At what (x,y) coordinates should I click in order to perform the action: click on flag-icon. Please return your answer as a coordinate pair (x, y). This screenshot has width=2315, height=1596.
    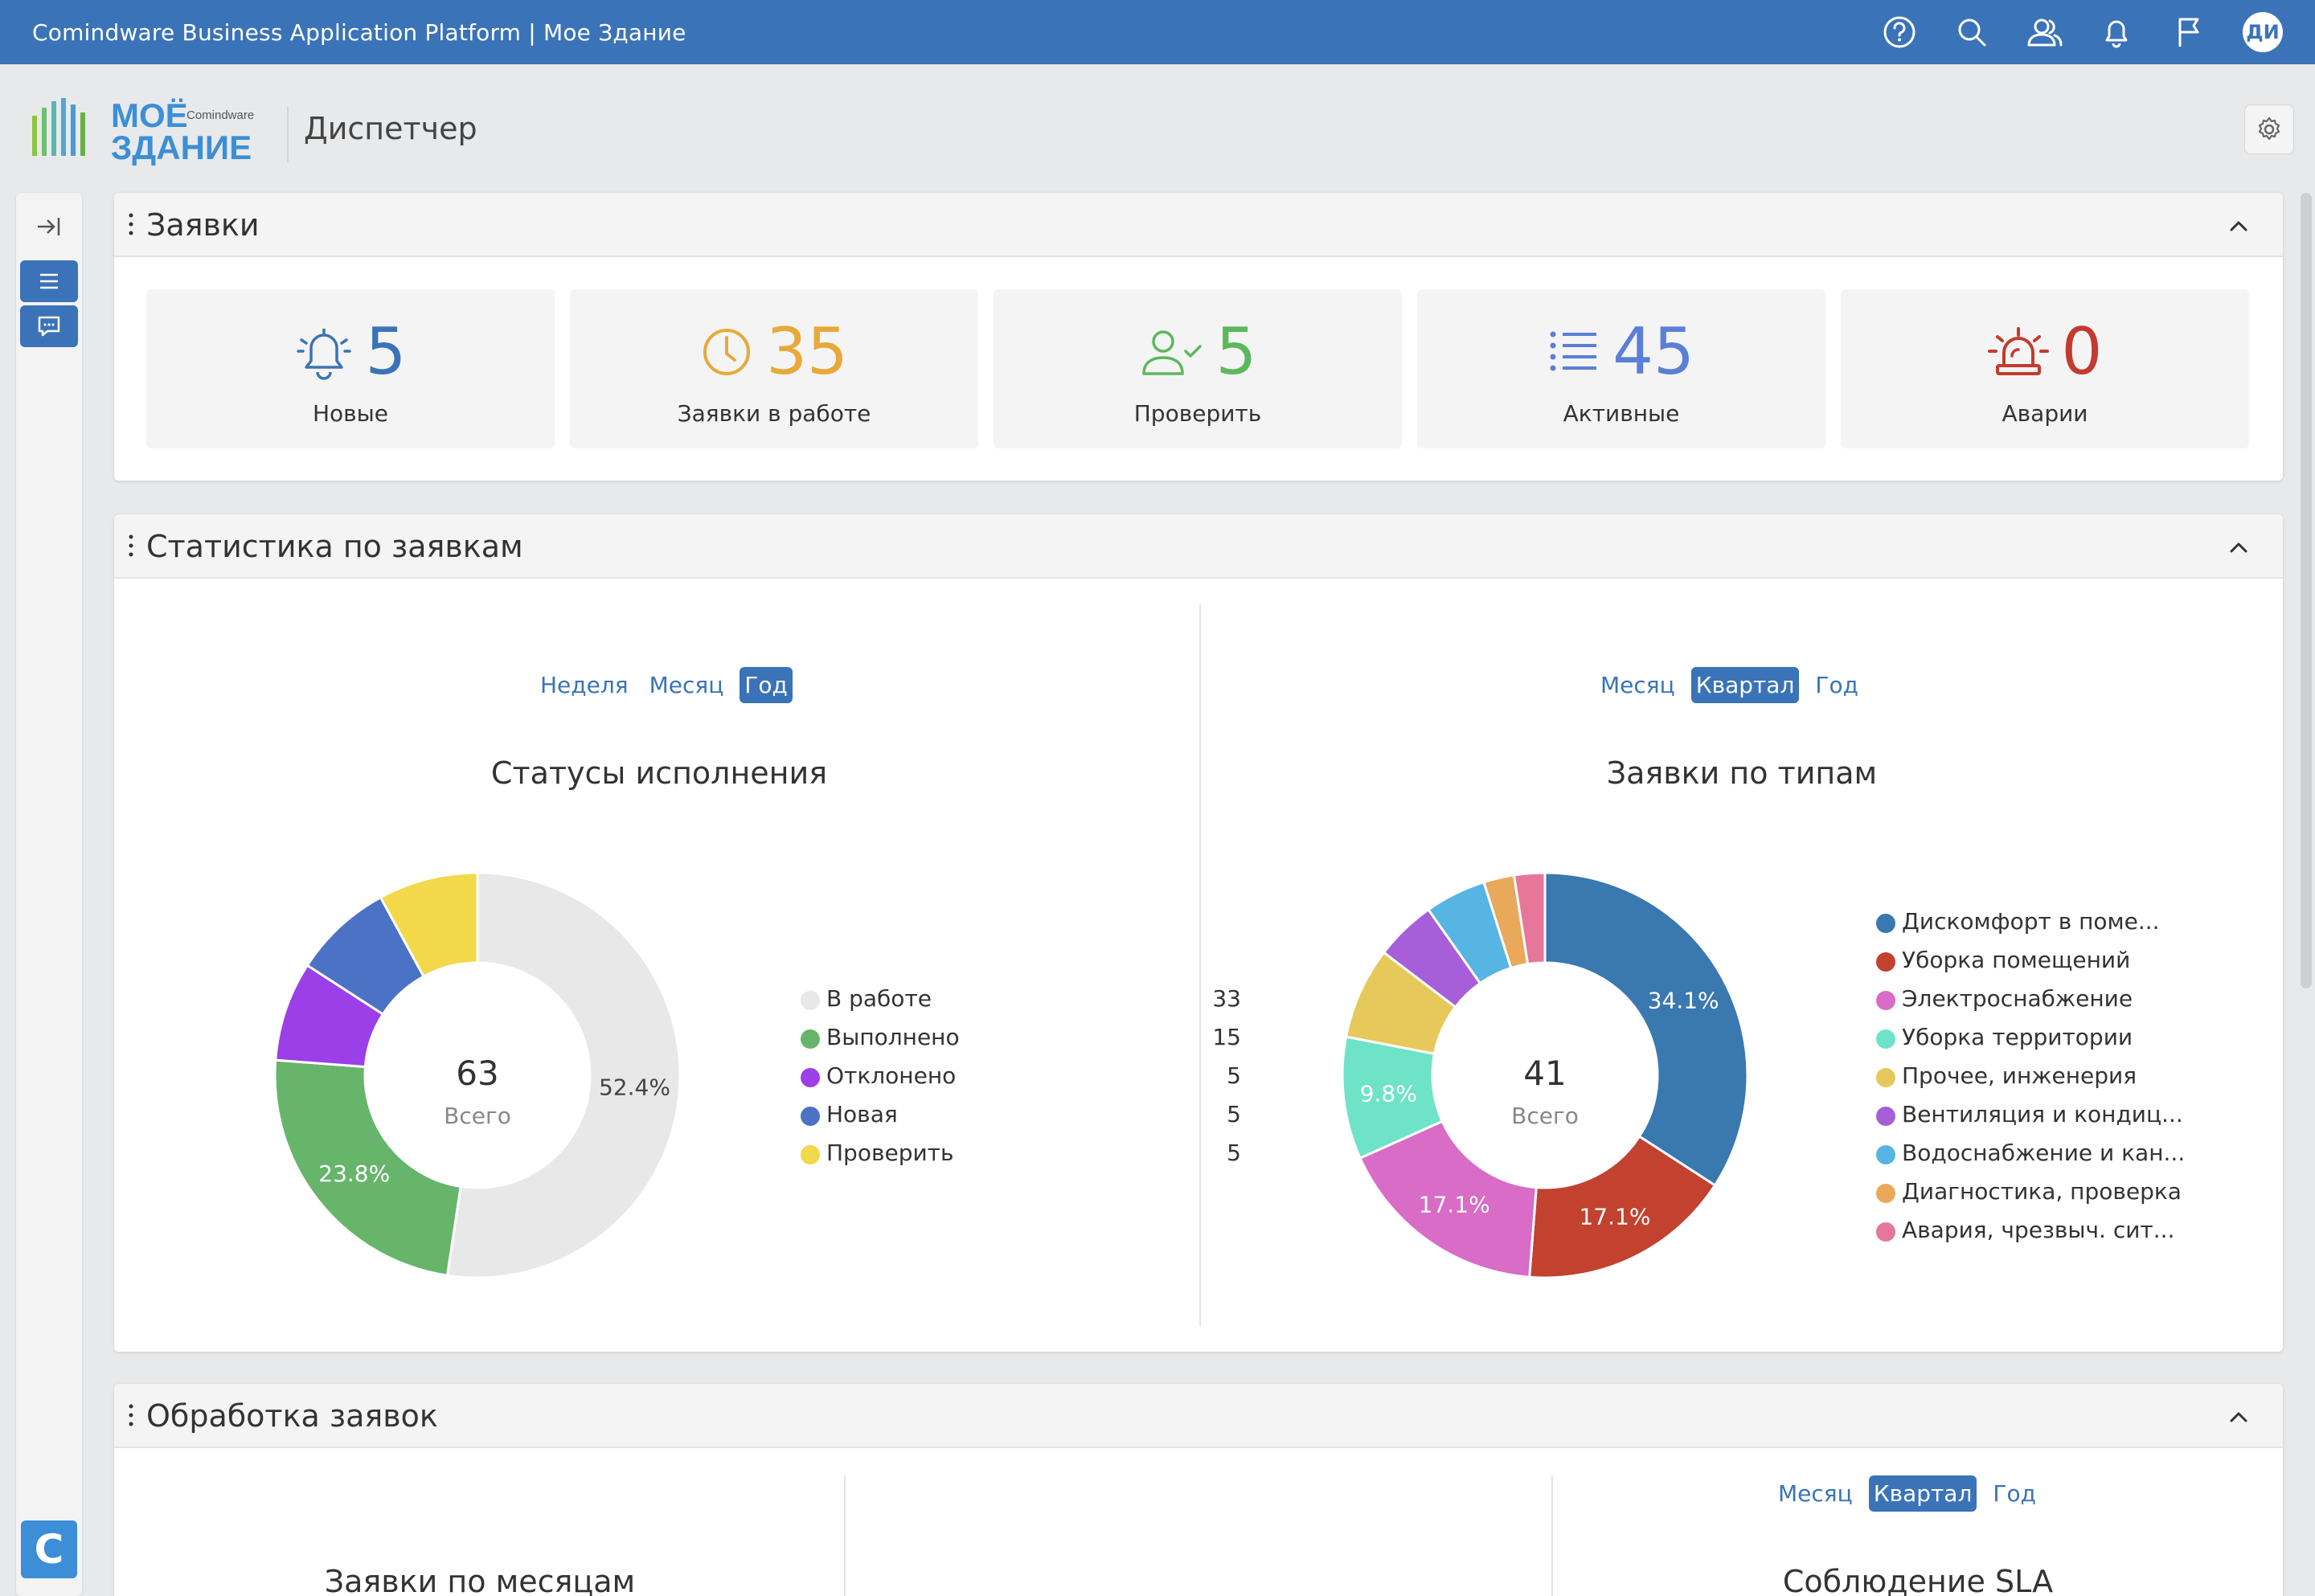
    Looking at the image, I should click on (2188, 32).